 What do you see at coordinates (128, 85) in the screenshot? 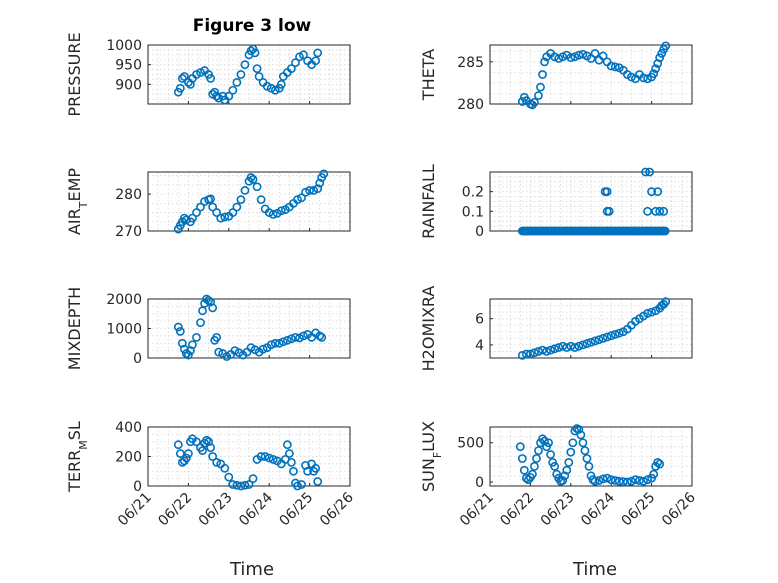
I see `y-tick-label: 900` at bounding box center [128, 85].